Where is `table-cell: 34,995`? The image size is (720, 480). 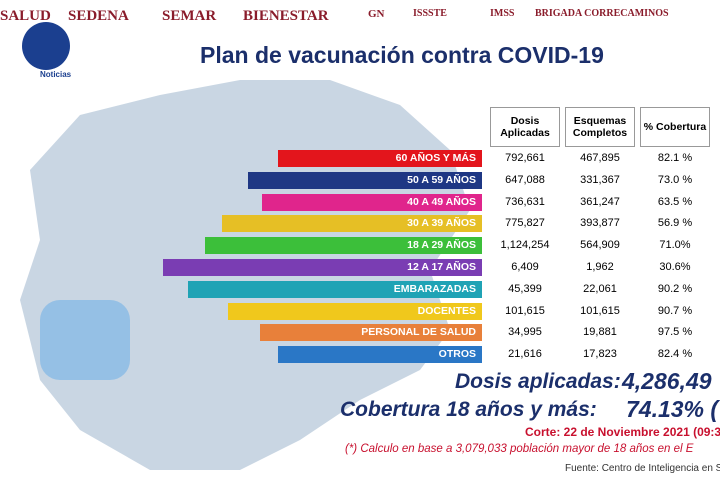
table-cell: 34,995 is located at coordinates (525, 332).